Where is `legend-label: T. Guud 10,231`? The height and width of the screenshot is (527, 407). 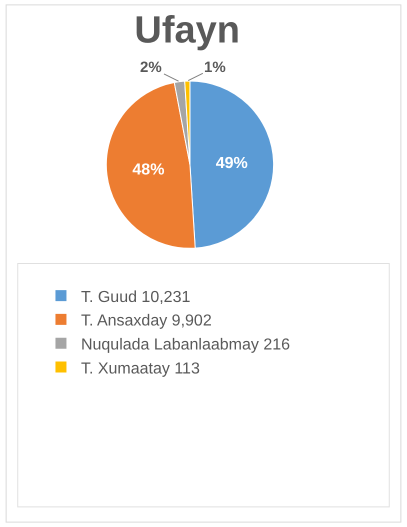
legend-label: T. Guud 10,231 is located at coordinates (135, 297).